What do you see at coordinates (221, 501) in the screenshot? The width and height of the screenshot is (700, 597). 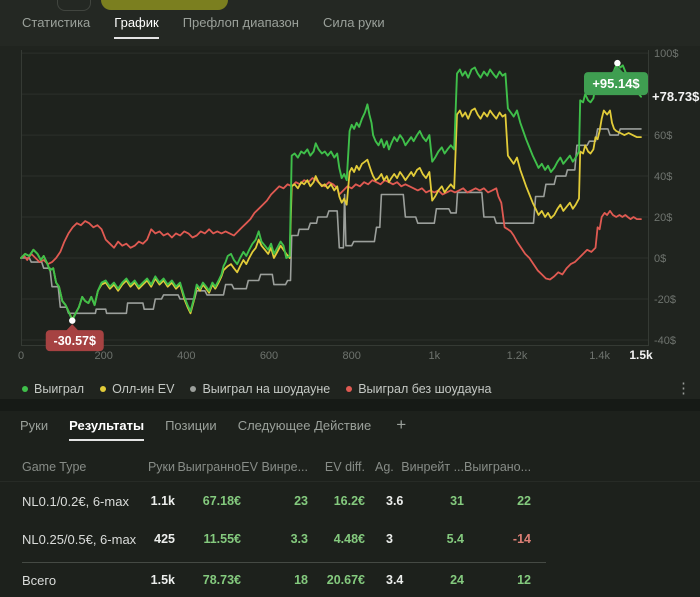 I see `table-cell: 67.18€` at bounding box center [221, 501].